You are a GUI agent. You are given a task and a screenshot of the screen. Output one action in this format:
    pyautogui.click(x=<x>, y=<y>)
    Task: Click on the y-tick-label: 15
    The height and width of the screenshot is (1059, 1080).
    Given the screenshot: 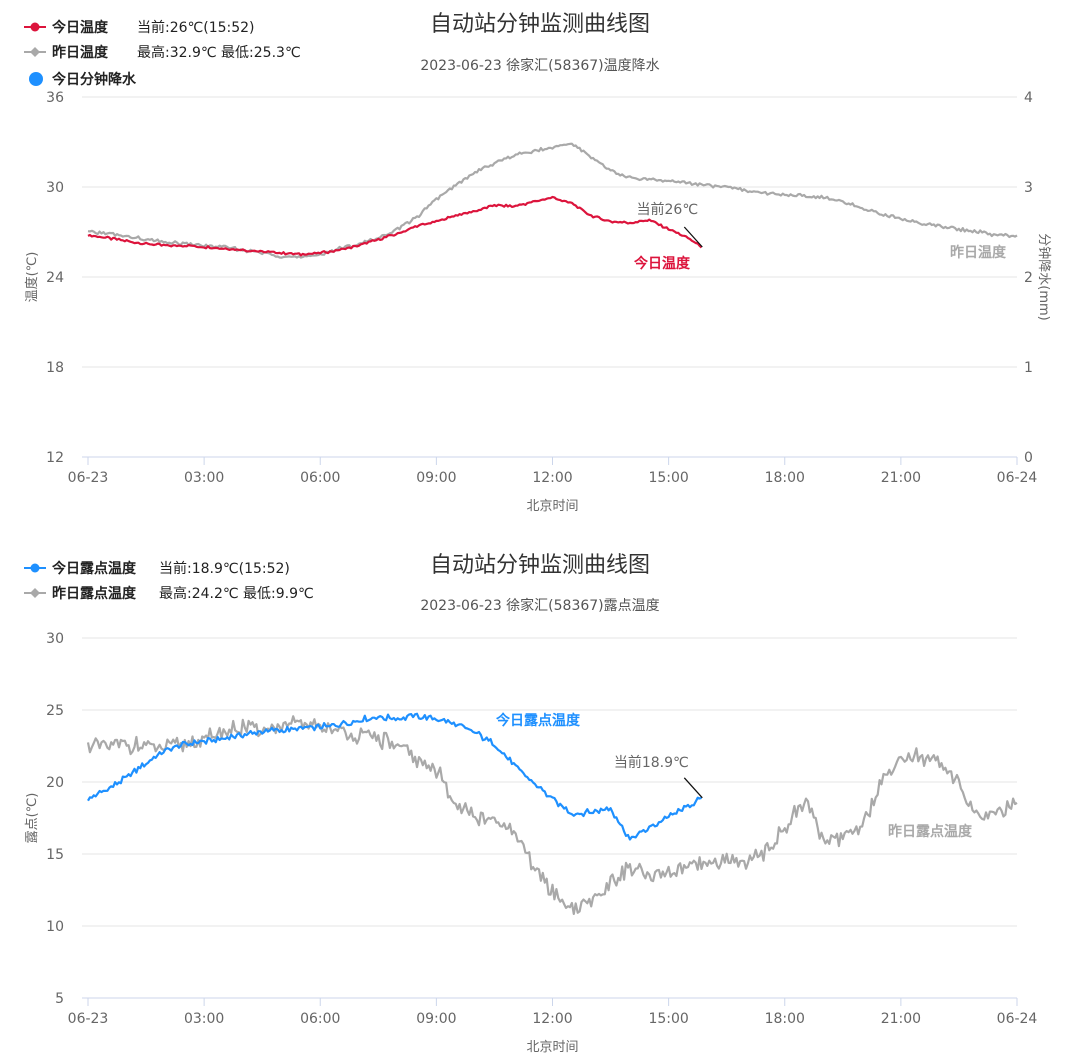 What is the action you would take?
    pyautogui.click(x=55, y=855)
    